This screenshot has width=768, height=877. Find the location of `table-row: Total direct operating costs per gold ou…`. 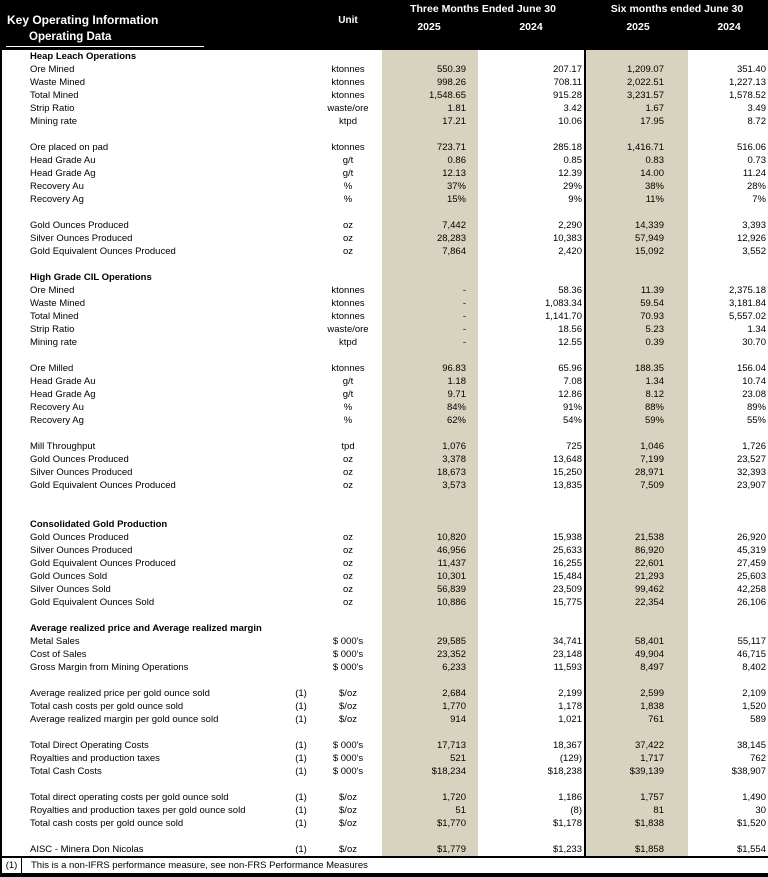

table-row: Total direct operating costs per gold ou… is located at coordinates (385, 797).